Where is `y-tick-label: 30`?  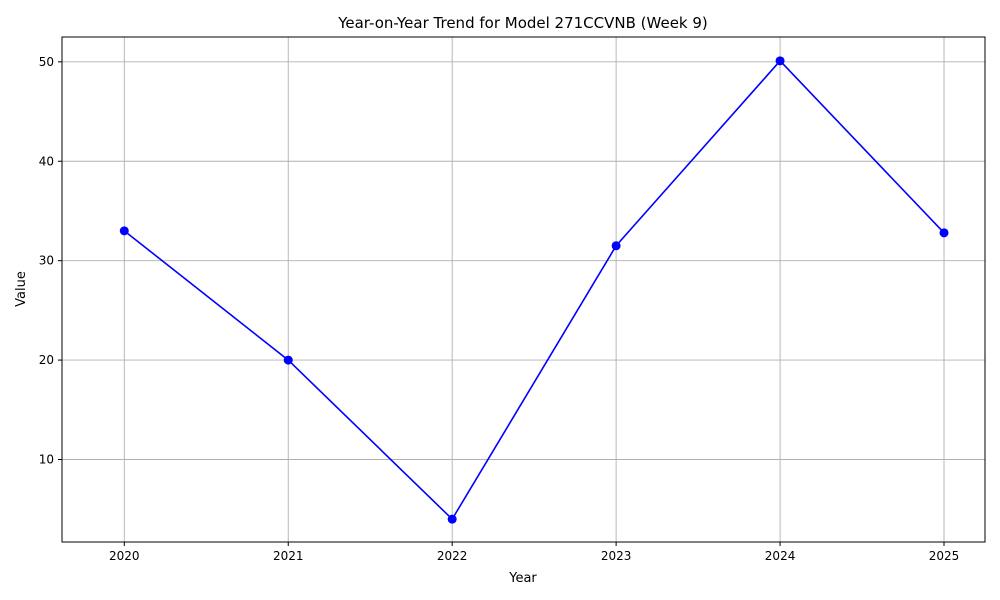
y-tick-label: 30 is located at coordinates (46, 261).